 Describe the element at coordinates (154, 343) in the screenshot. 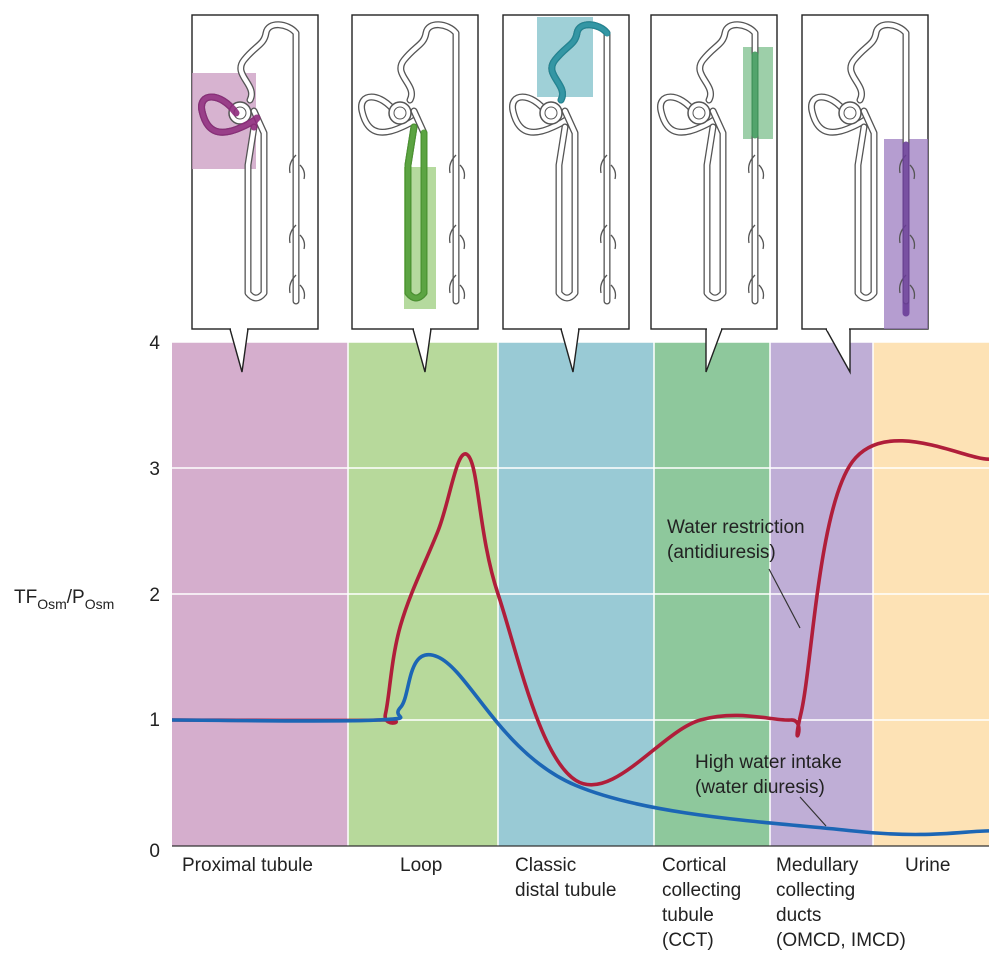

I see `y-tick-4: 4` at that location.